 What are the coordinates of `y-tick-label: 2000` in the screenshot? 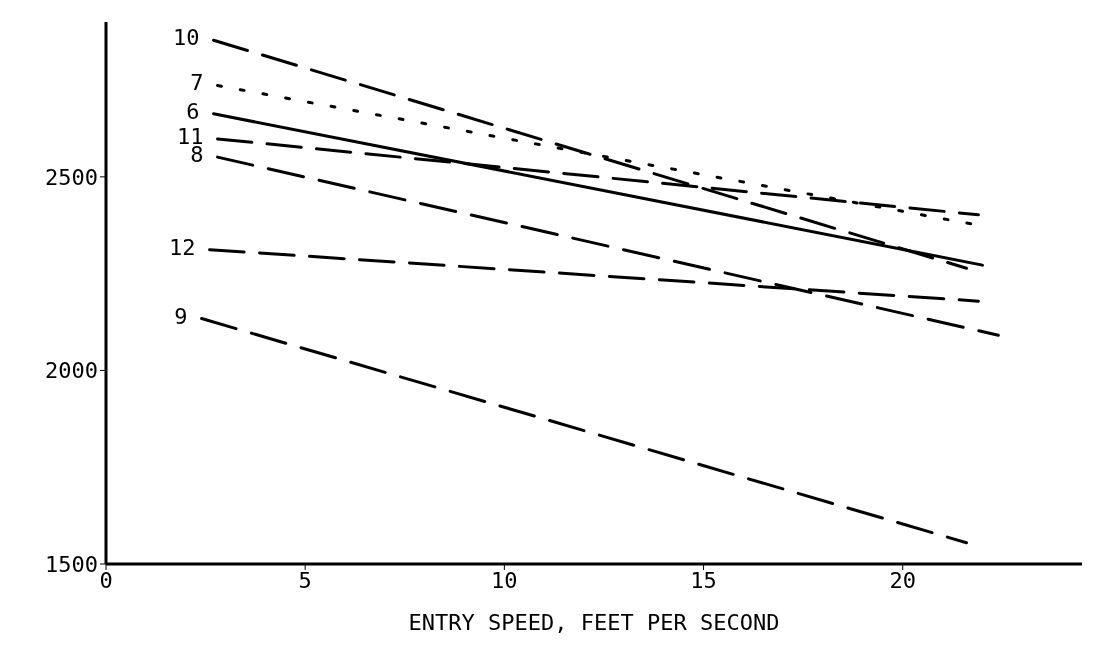 It's located at (71, 371).